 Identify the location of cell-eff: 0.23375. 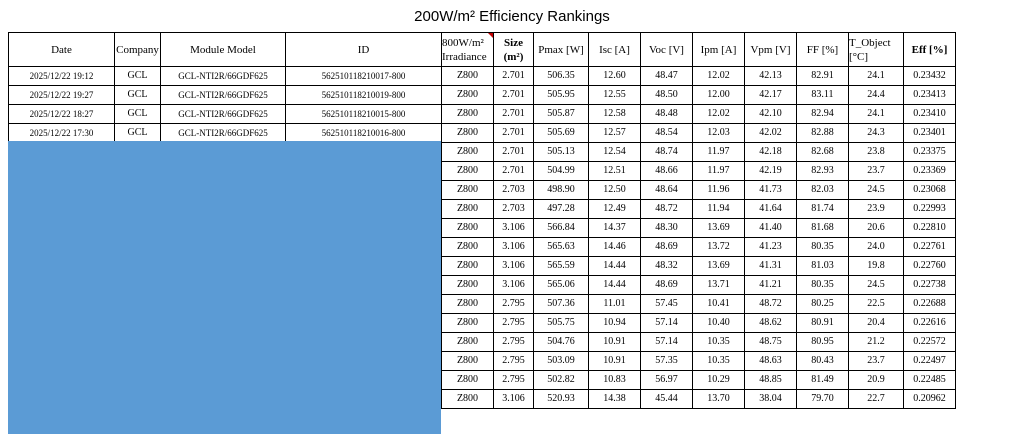
(929, 152).